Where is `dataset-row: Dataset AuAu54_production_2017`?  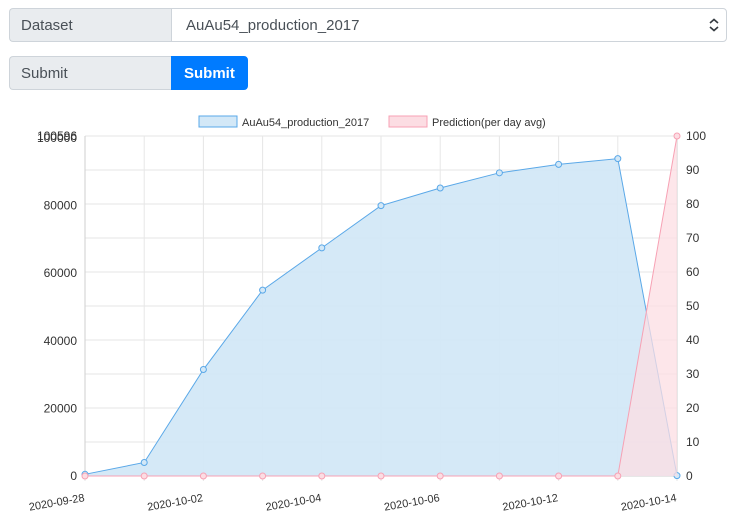 dataset-row: Dataset AuAu54_production_2017 is located at coordinates (368, 25).